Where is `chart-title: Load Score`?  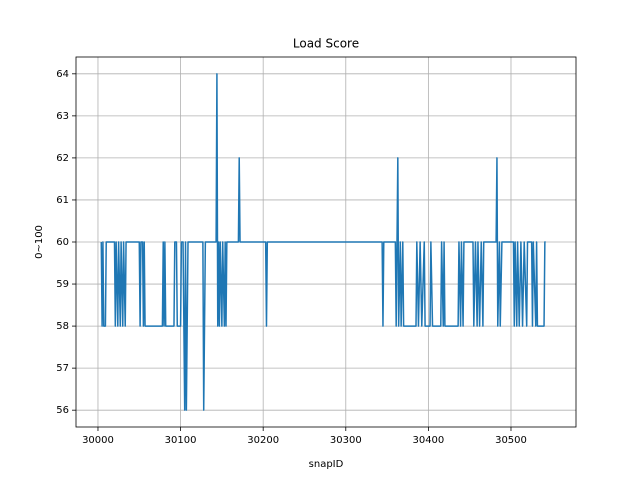 chart-title: Load Score is located at coordinates (326, 44).